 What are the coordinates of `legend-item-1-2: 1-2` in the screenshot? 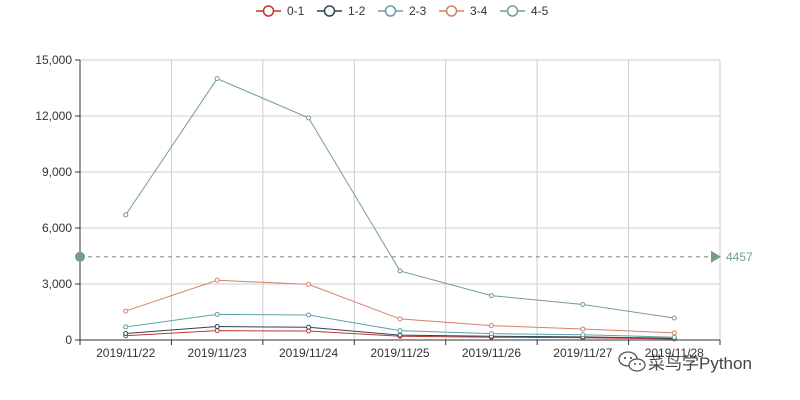 It's located at (341, 11).